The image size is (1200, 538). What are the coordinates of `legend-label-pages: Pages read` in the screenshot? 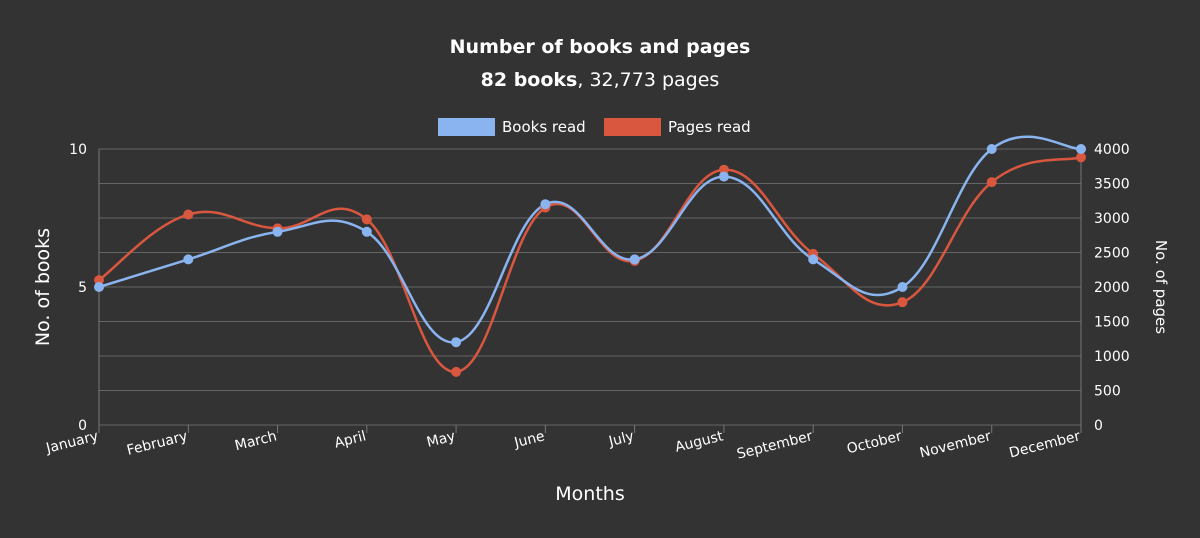 It's located at (709, 127).